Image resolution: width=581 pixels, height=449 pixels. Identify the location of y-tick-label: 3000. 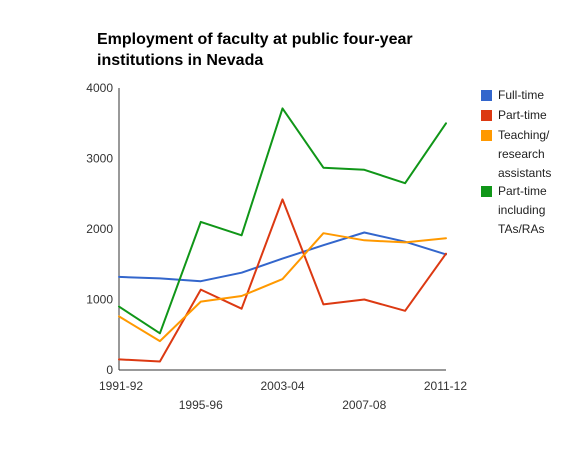
(99, 159).